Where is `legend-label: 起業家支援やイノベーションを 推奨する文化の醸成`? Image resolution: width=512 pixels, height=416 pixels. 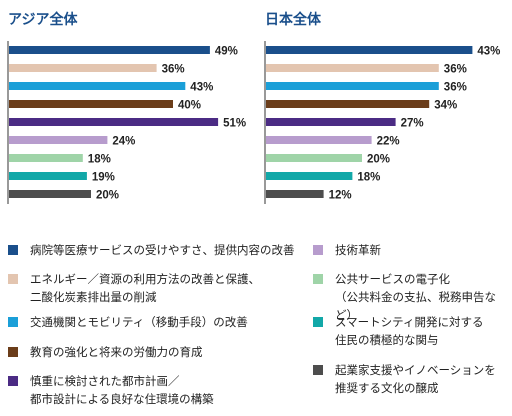 legend-label: 起業家支援やイノベーションを 推奨する文化の醸成 is located at coordinates (415, 379).